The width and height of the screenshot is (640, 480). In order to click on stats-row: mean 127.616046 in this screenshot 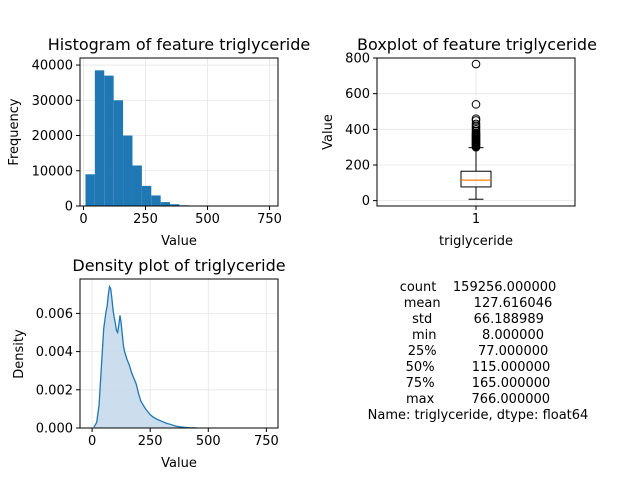, I will do `click(478, 304)`.